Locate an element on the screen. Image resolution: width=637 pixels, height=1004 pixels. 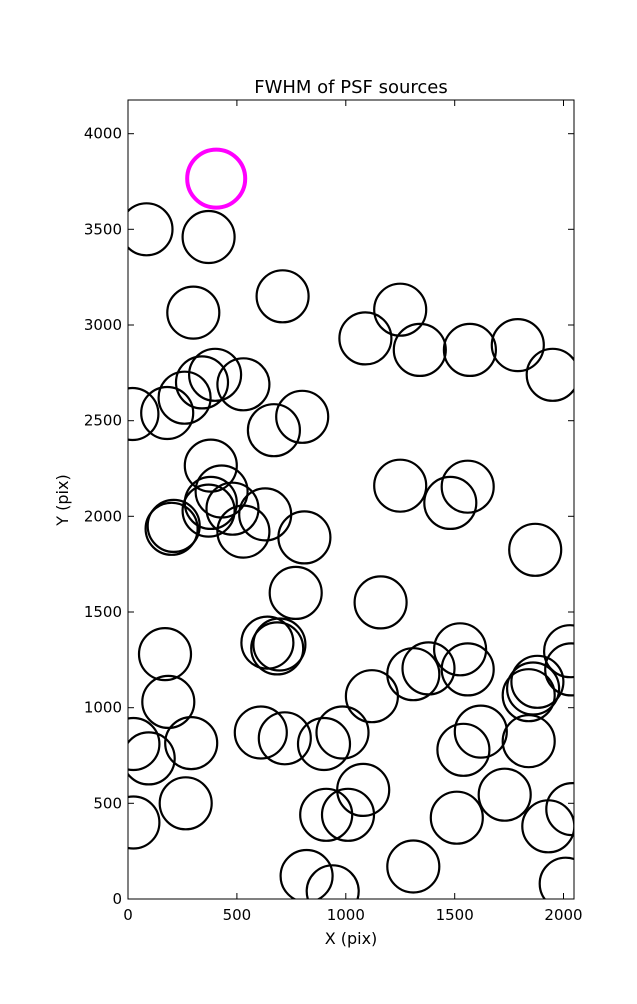
y-tick-label: 3000 is located at coordinates (103, 325).